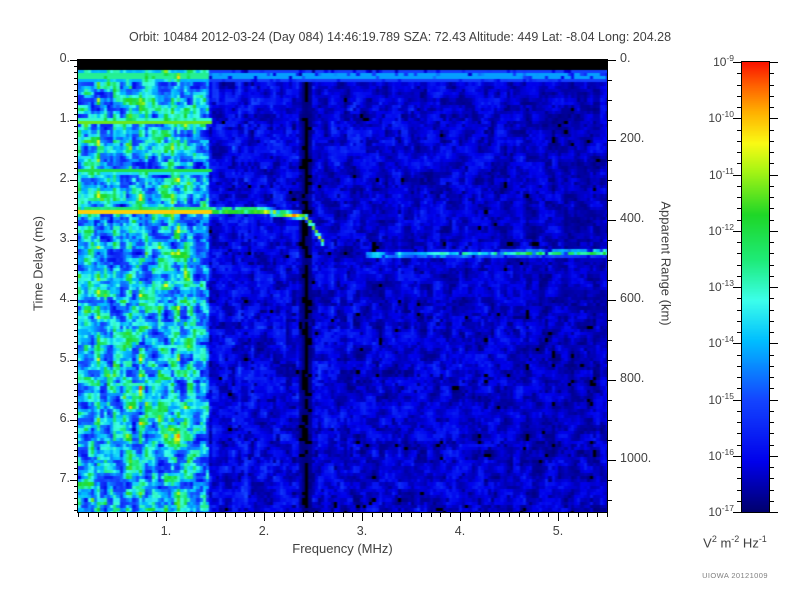 The height and width of the screenshot is (600, 800). Describe the element at coordinates (64, 238) in the screenshot. I see `y-tick-label: 3.` at that location.